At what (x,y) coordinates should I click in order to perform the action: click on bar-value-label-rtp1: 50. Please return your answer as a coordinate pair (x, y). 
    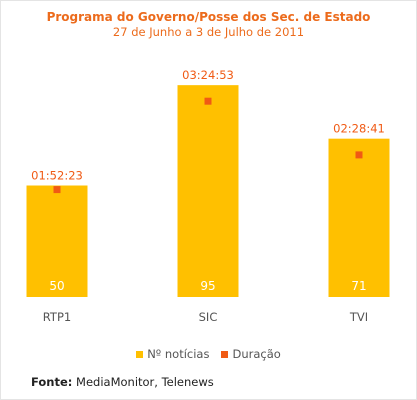
    Looking at the image, I should click on (56, 286).